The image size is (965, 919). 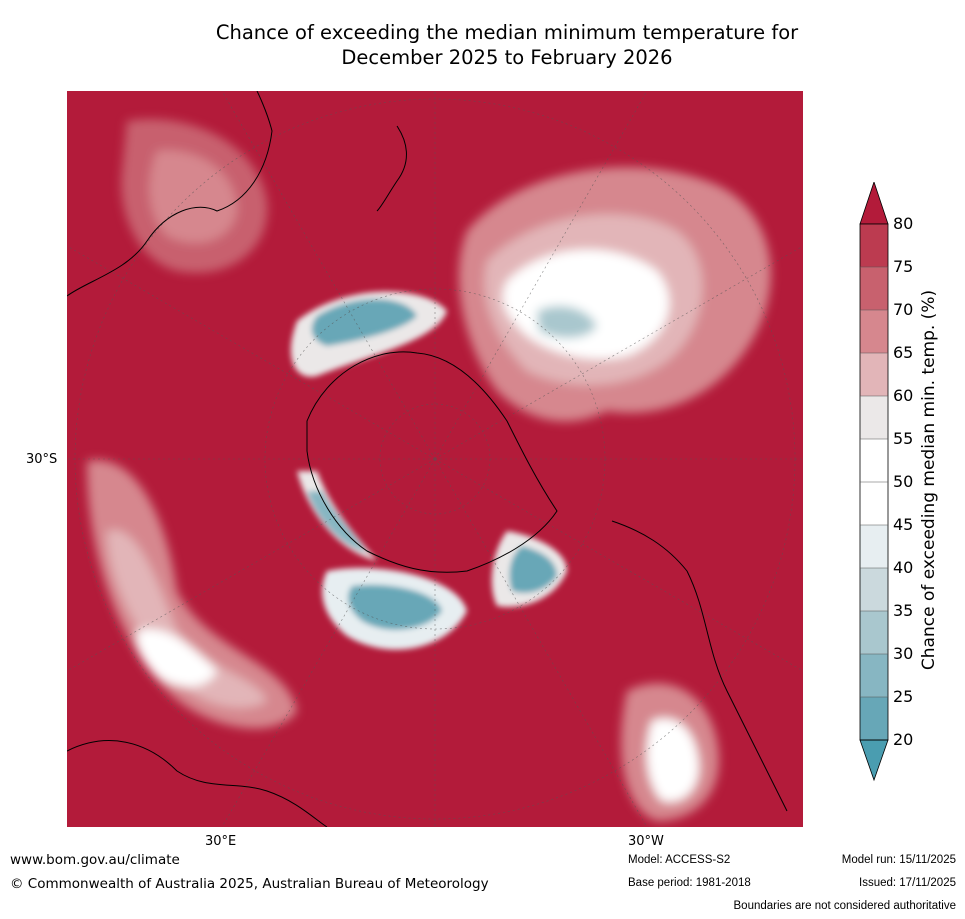 I want to click on colorbar-tick: 30, so click(x=903, y=653).